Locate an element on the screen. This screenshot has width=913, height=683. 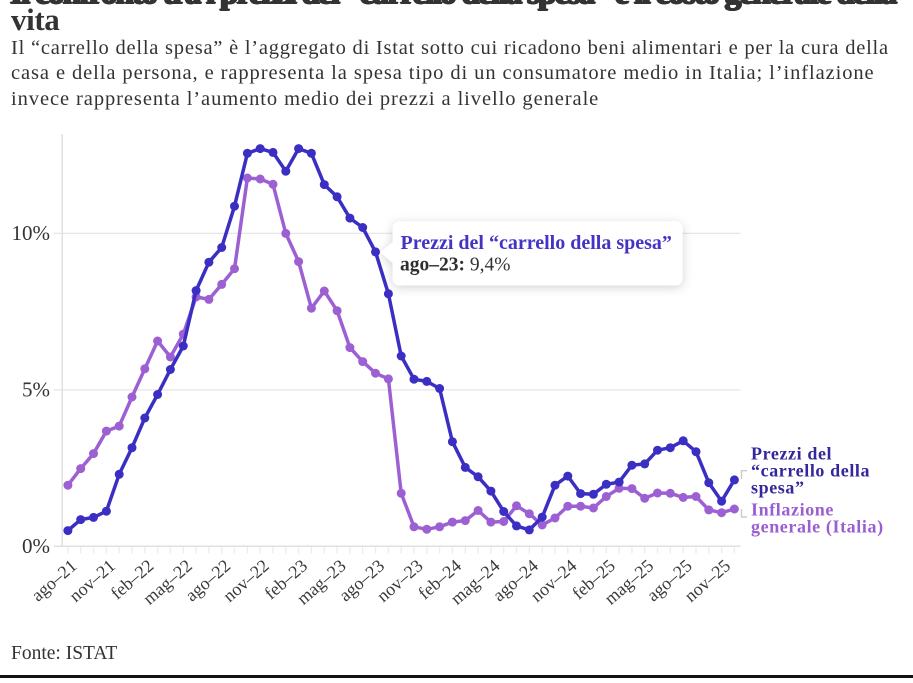
svg-text: 5% is located at coordinates (36, 390).